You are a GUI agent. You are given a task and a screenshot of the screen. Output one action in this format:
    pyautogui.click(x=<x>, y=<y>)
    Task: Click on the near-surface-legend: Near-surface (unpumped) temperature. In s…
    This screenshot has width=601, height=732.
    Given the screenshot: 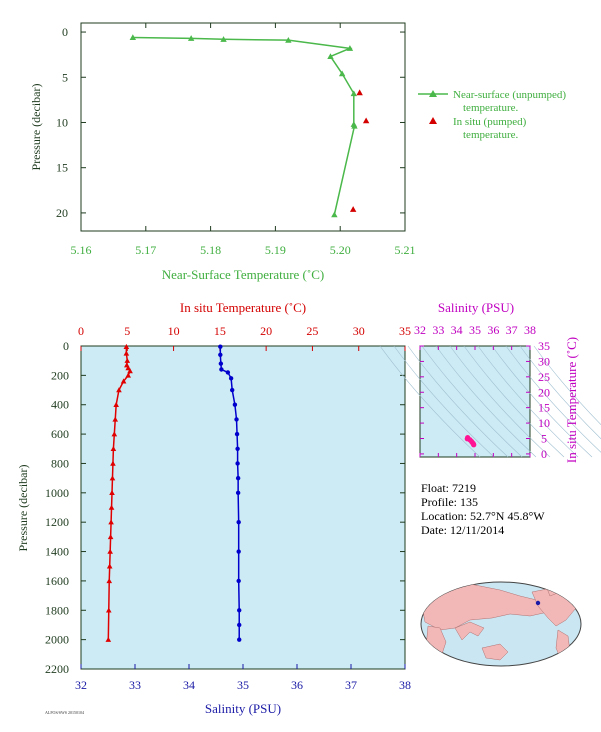 What is the action you would take?
    pyautogui.click(x=492, y=115)
    